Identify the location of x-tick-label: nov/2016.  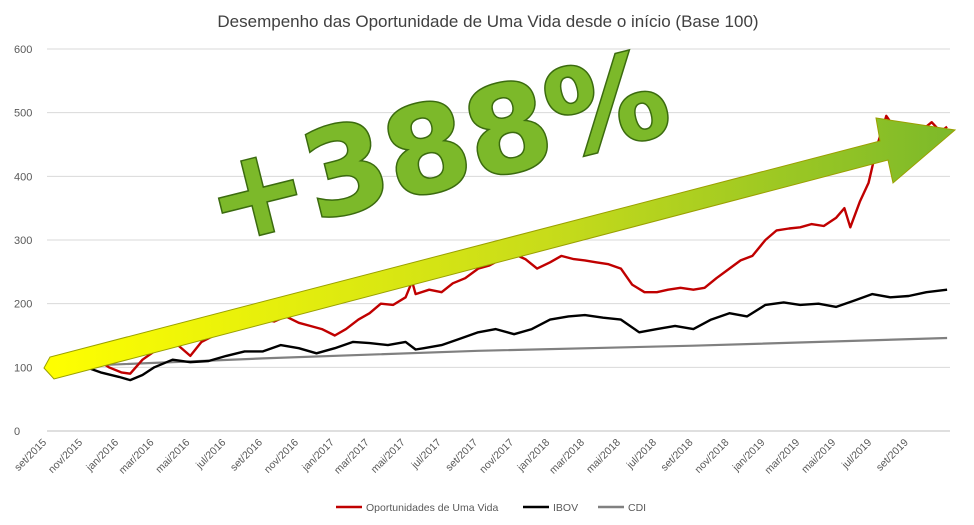
(281, 456).